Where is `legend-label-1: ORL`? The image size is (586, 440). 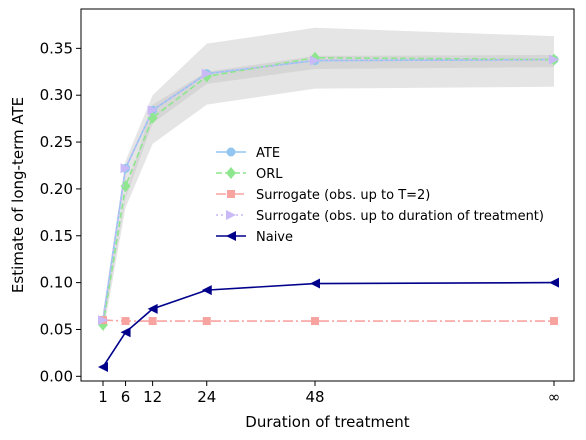
legend-label-1: ORL is located at coordinates (269, 174).